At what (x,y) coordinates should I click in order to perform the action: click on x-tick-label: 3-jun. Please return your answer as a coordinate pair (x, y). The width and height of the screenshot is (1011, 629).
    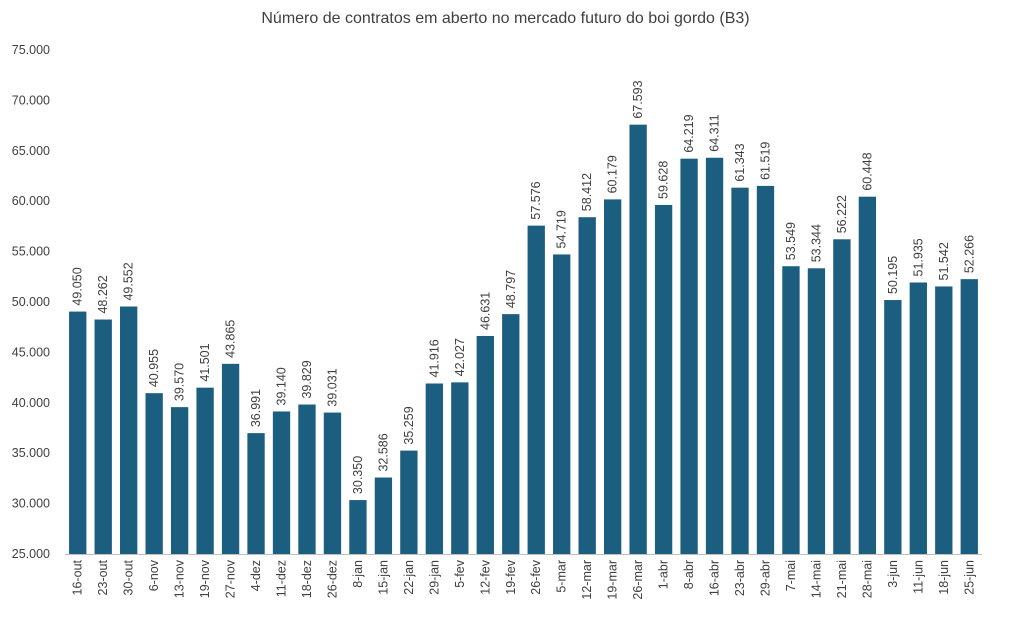
    Looking at the image, I should click on (893, 574).